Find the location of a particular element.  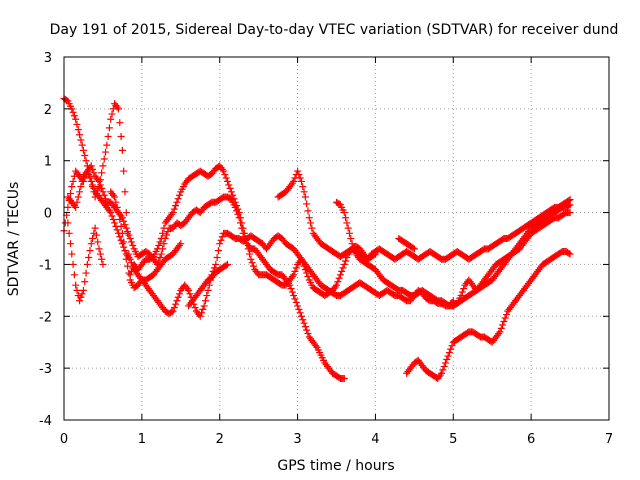

series-arc-e is located at coordinates (424, 215).